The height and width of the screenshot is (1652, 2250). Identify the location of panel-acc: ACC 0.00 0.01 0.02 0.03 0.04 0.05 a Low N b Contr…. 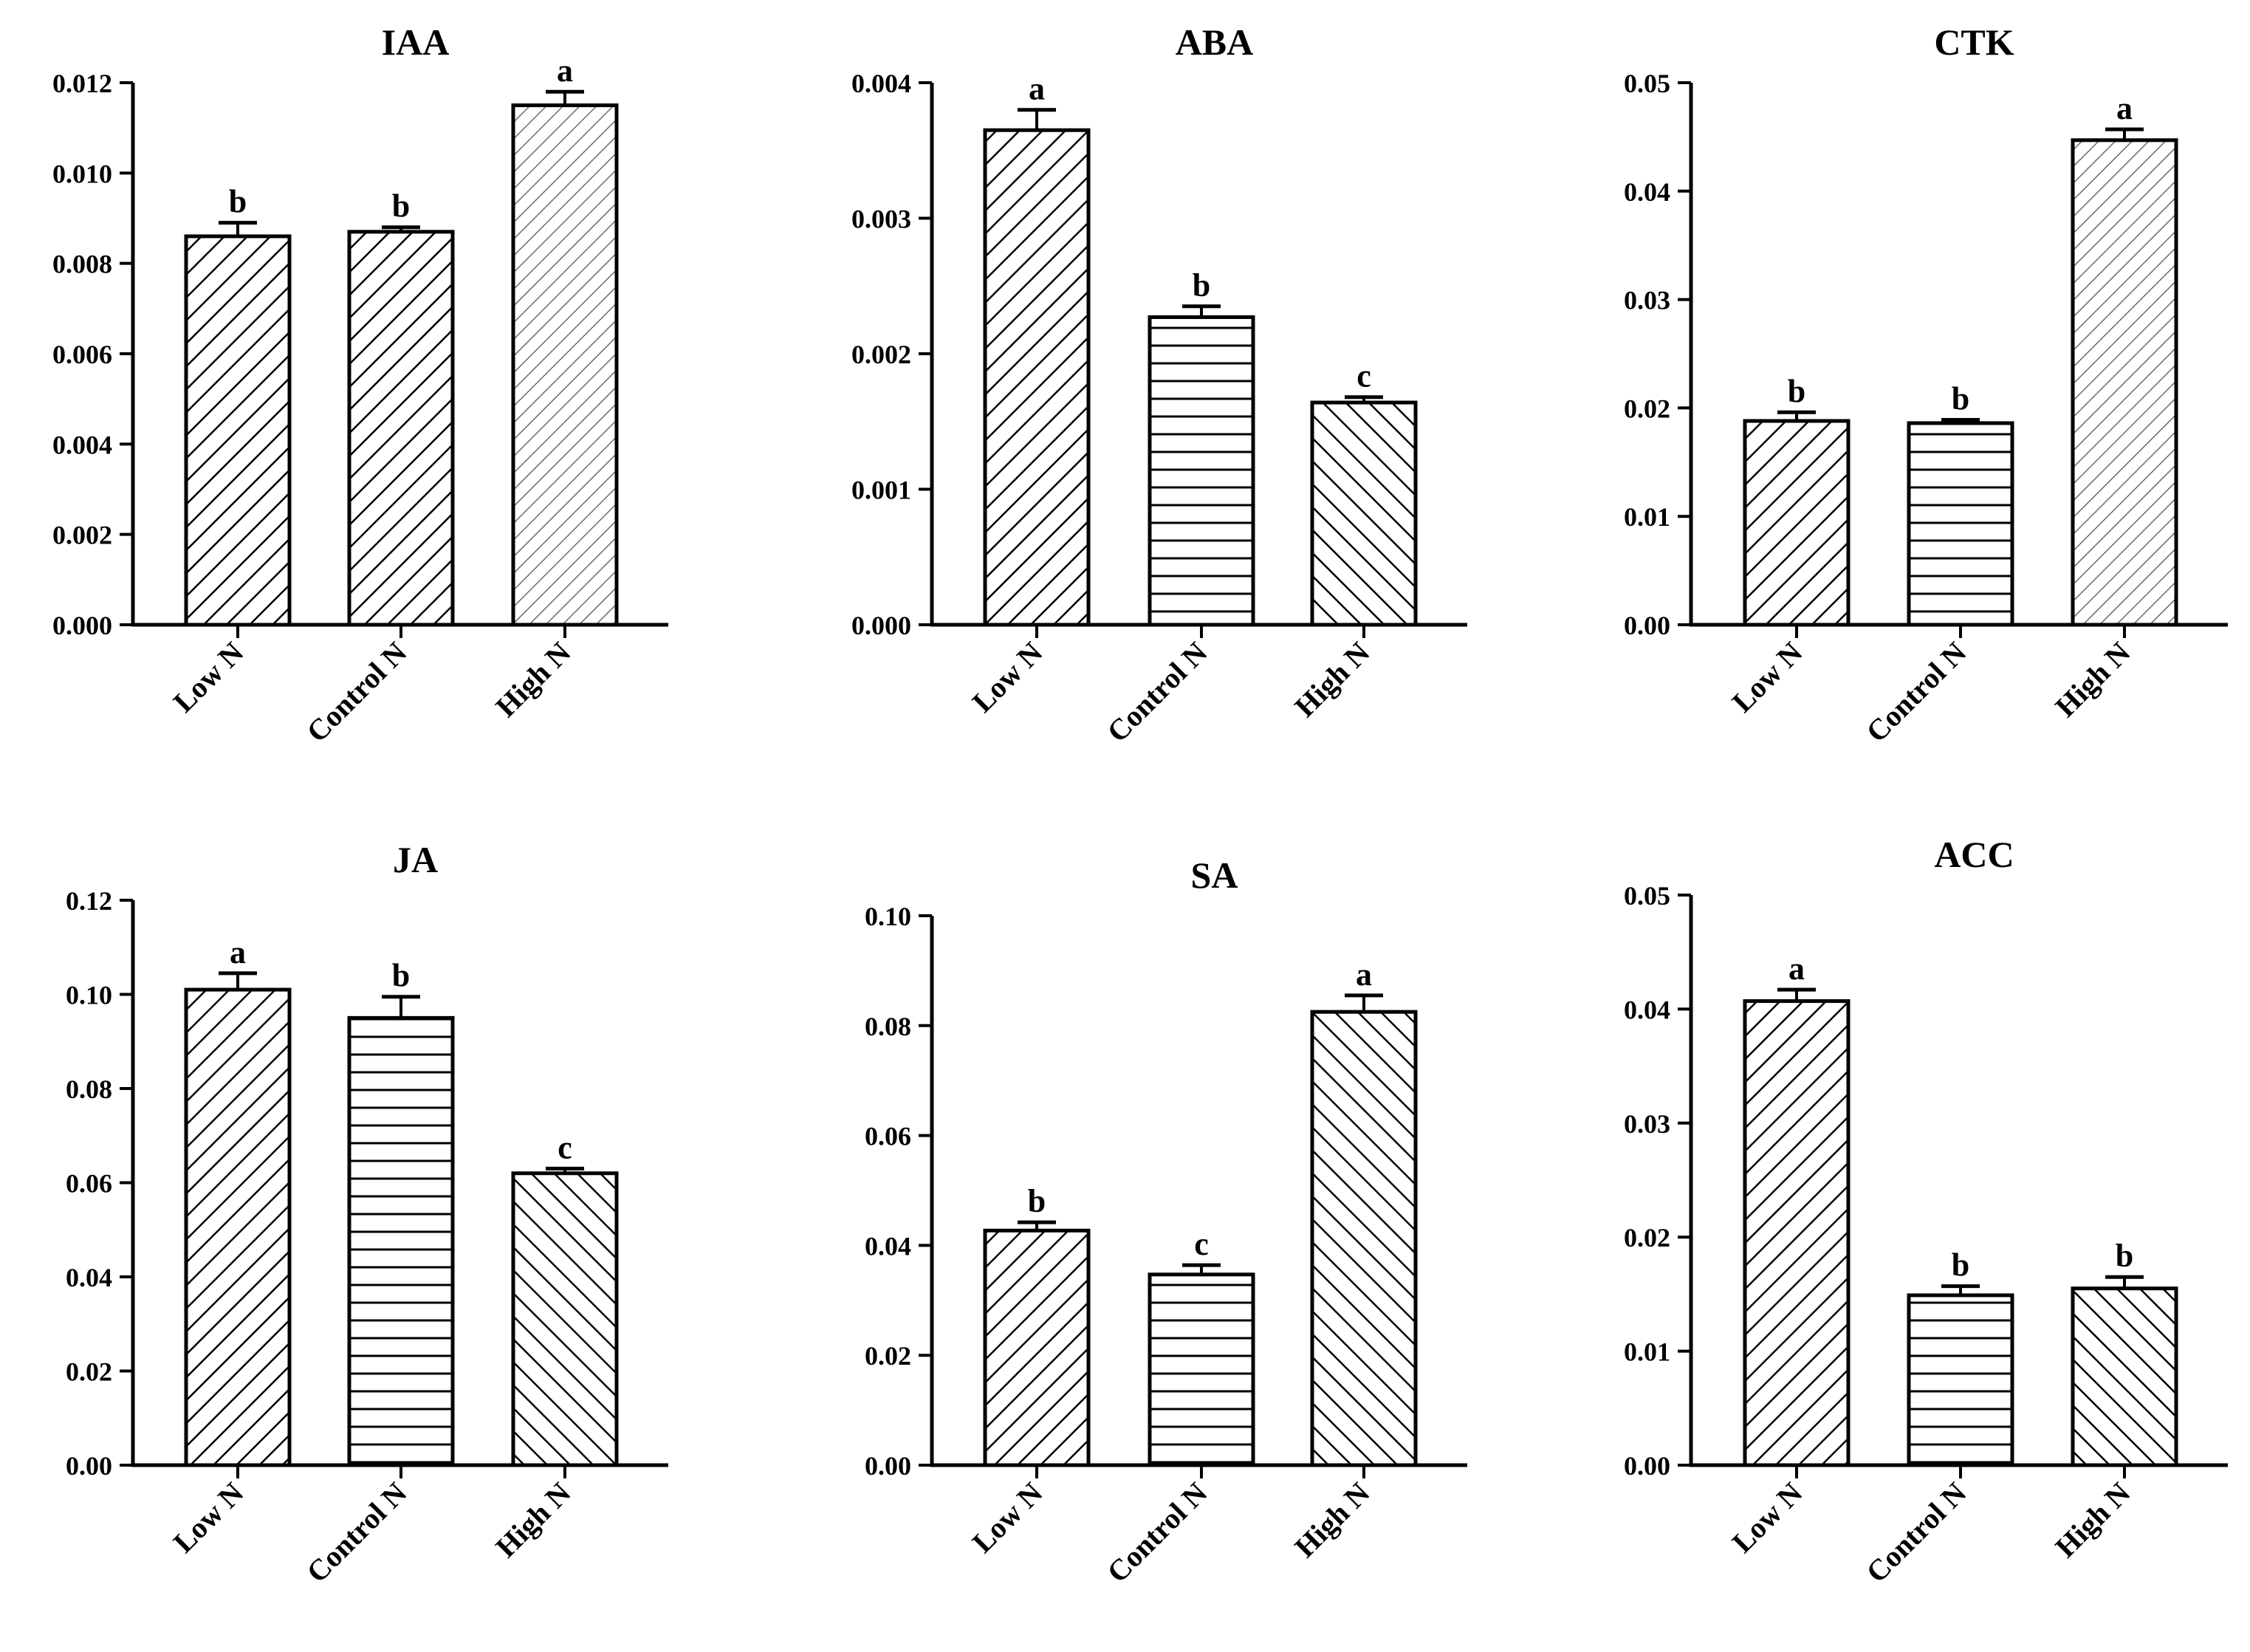
(1926, 1211).